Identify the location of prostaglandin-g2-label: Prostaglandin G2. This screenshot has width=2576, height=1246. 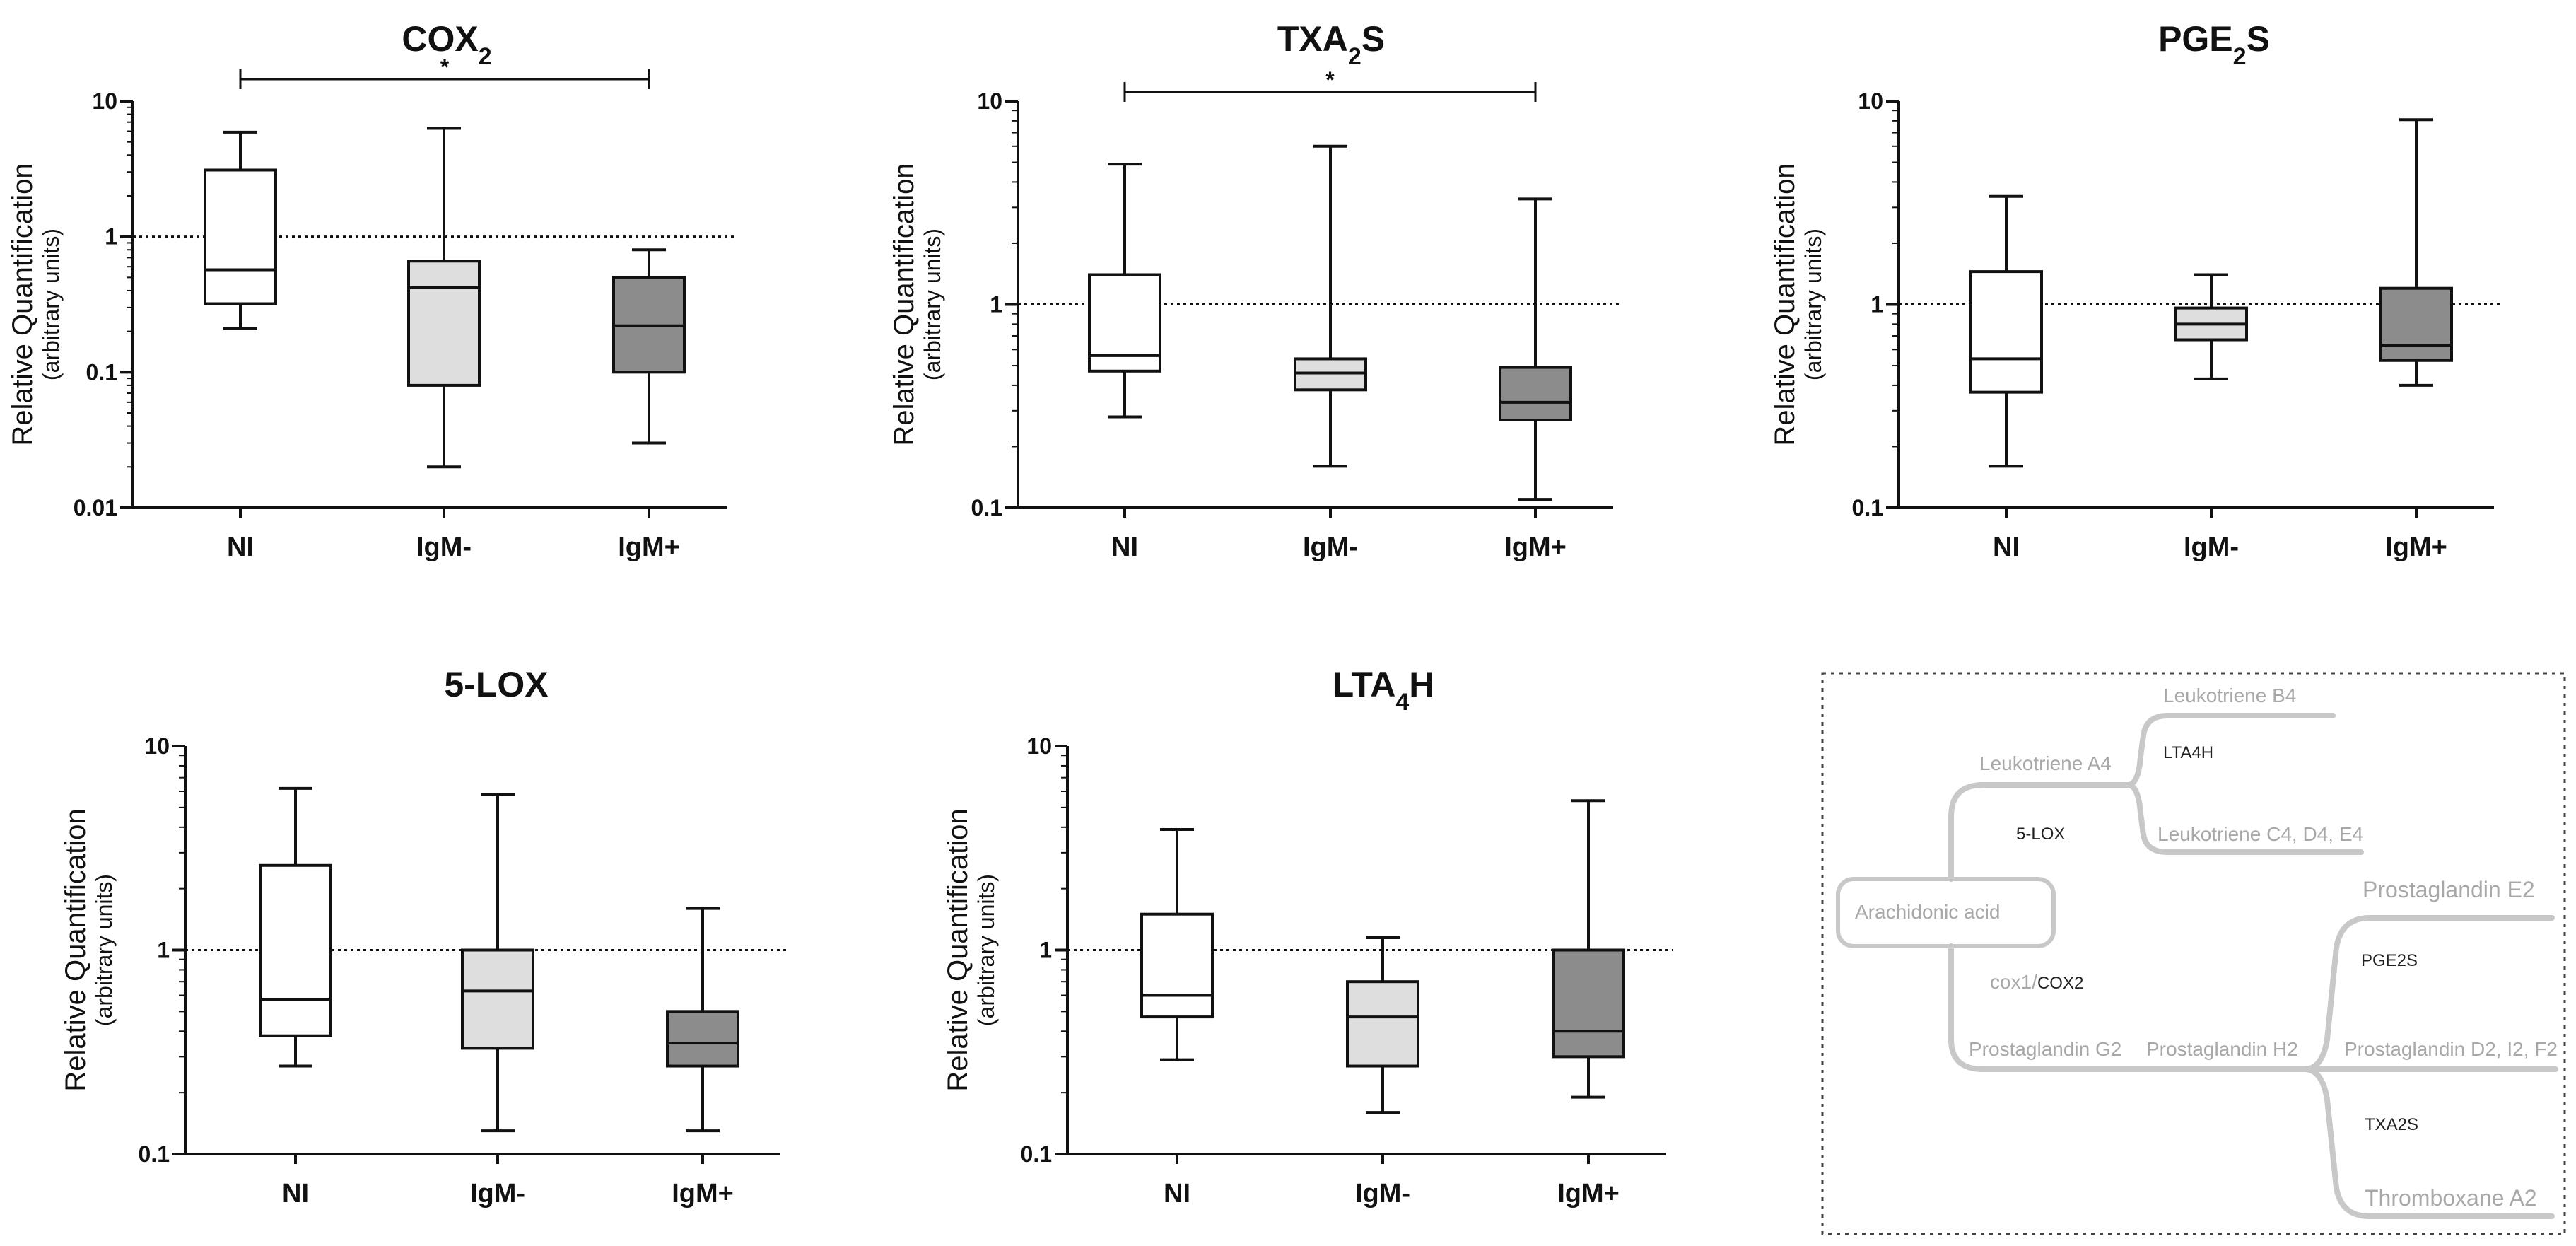
(2045, 1049).